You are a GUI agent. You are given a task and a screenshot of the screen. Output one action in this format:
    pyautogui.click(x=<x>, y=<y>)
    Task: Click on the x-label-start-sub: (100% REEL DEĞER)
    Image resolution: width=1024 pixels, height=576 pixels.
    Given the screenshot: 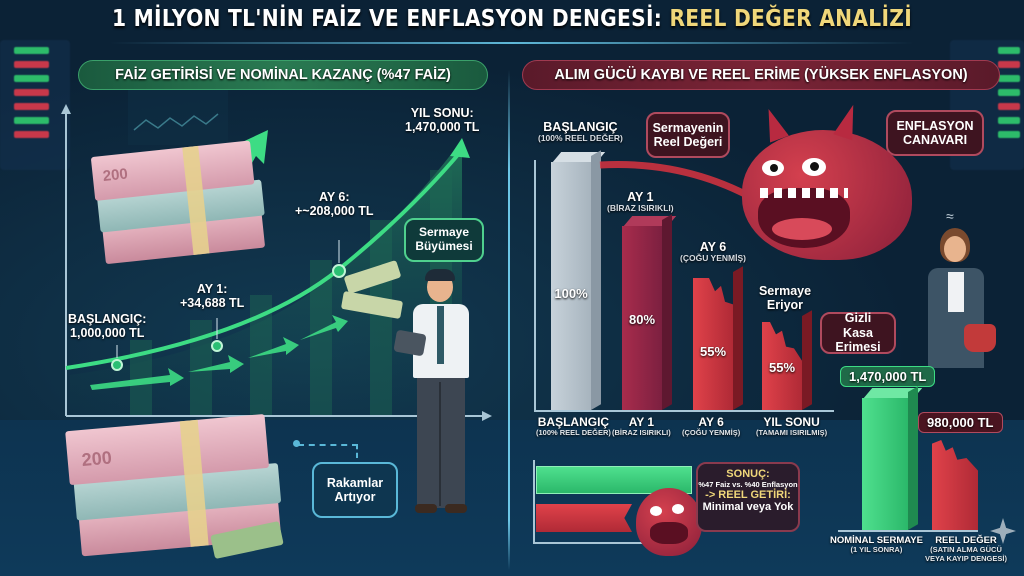 What is the action you would take?
    pyautogui.click(x=573, y=433)
    